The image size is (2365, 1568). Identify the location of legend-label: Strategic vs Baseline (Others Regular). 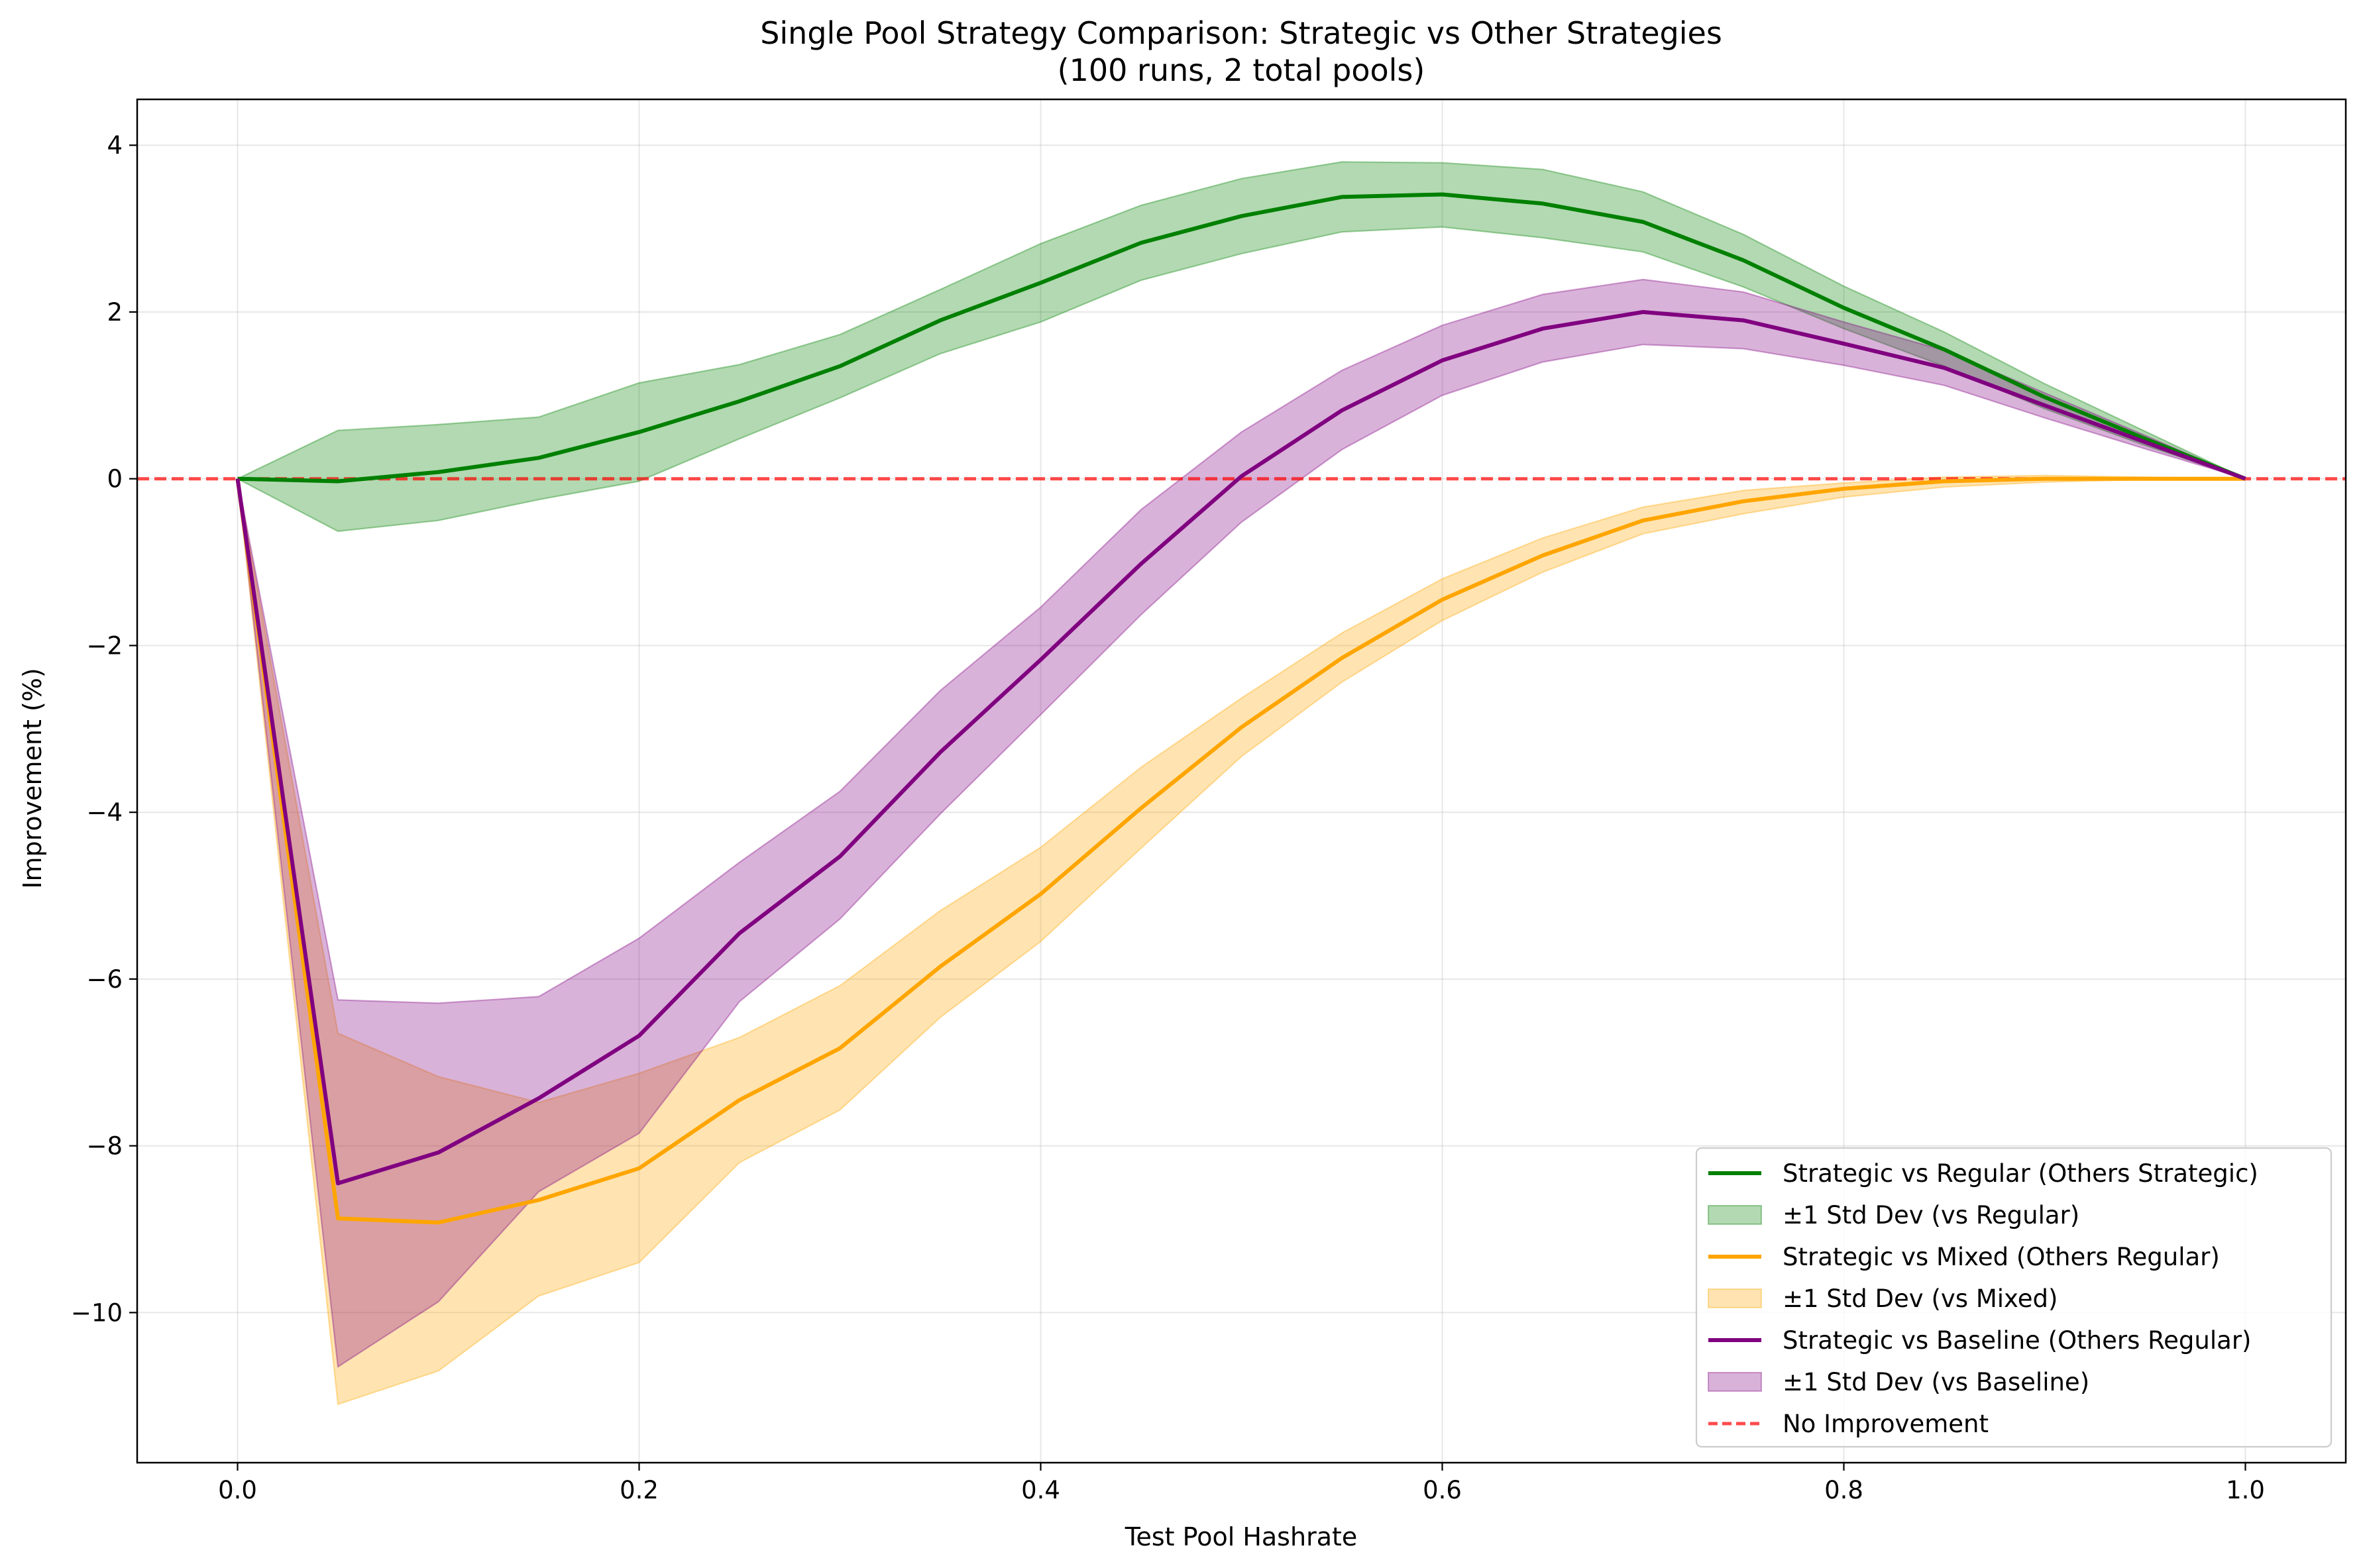
(2017, 1340).